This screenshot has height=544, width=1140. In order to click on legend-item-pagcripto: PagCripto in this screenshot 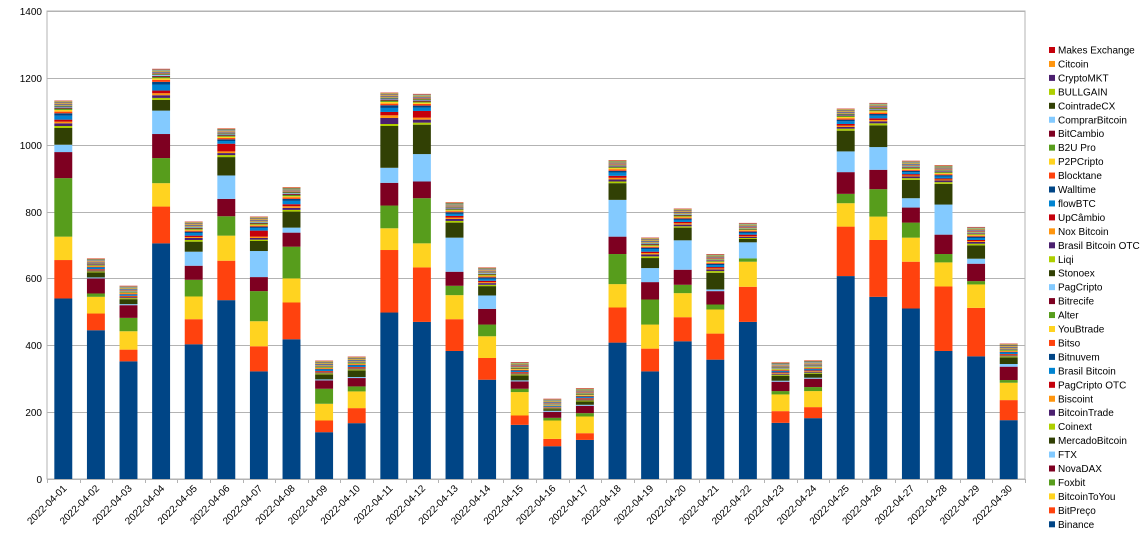, I will do `click(1076, 288)`.